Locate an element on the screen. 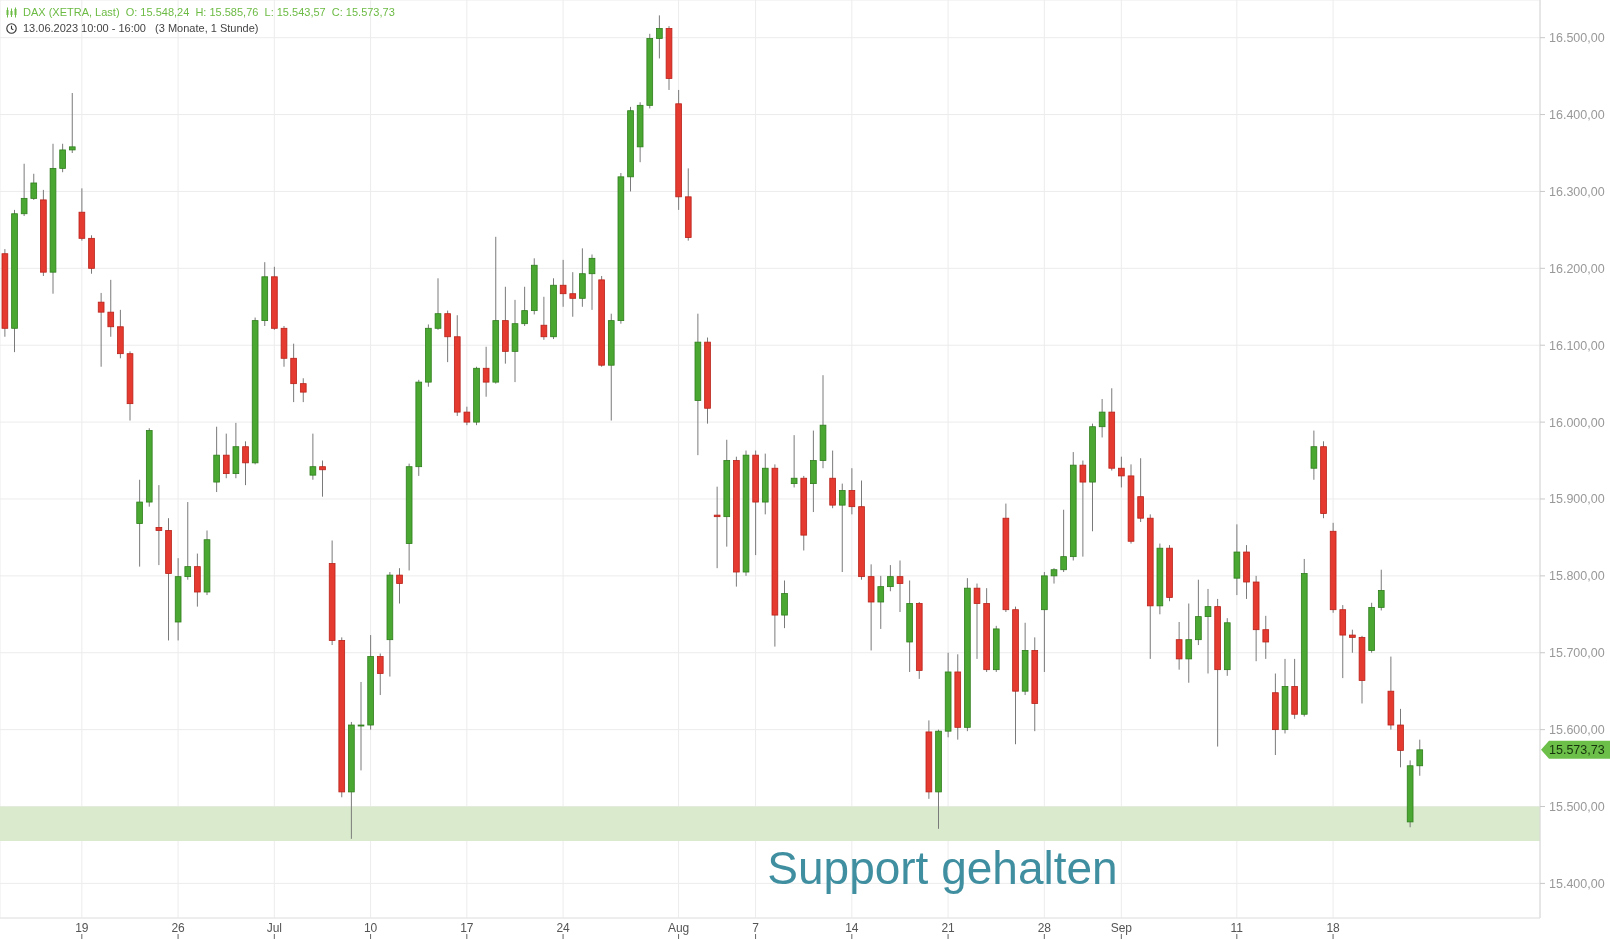 This screenshot has height=939, width=1610. x-tick-label: 19 is located at coordinates (82, 928).